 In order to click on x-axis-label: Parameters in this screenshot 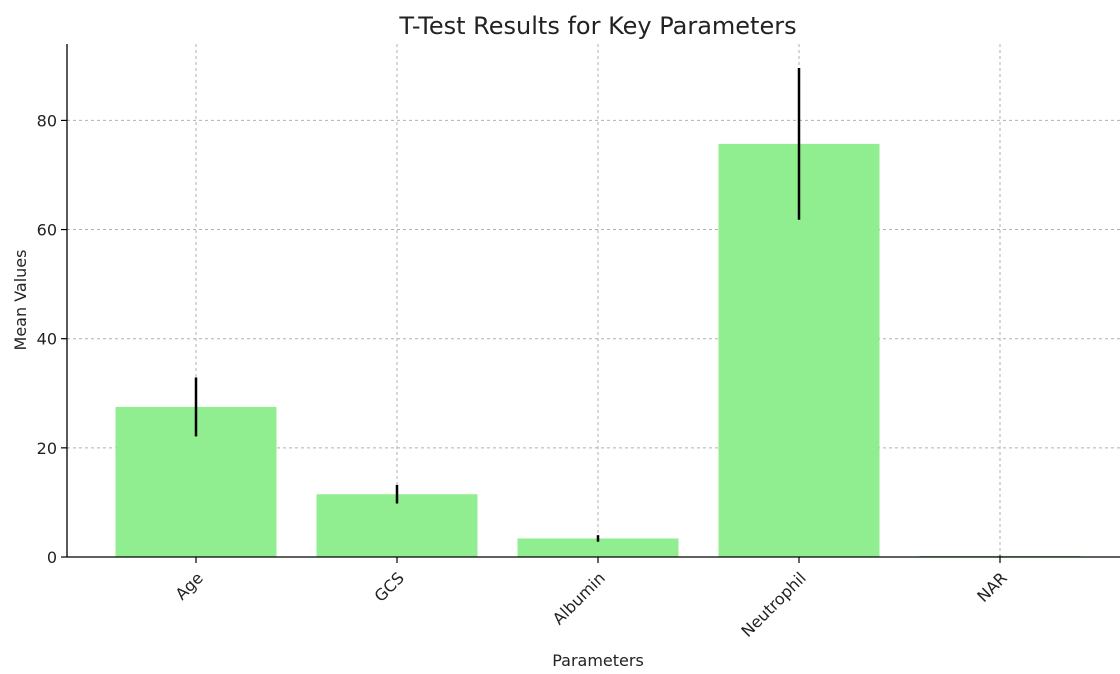, I will do `click(598, 660)`.